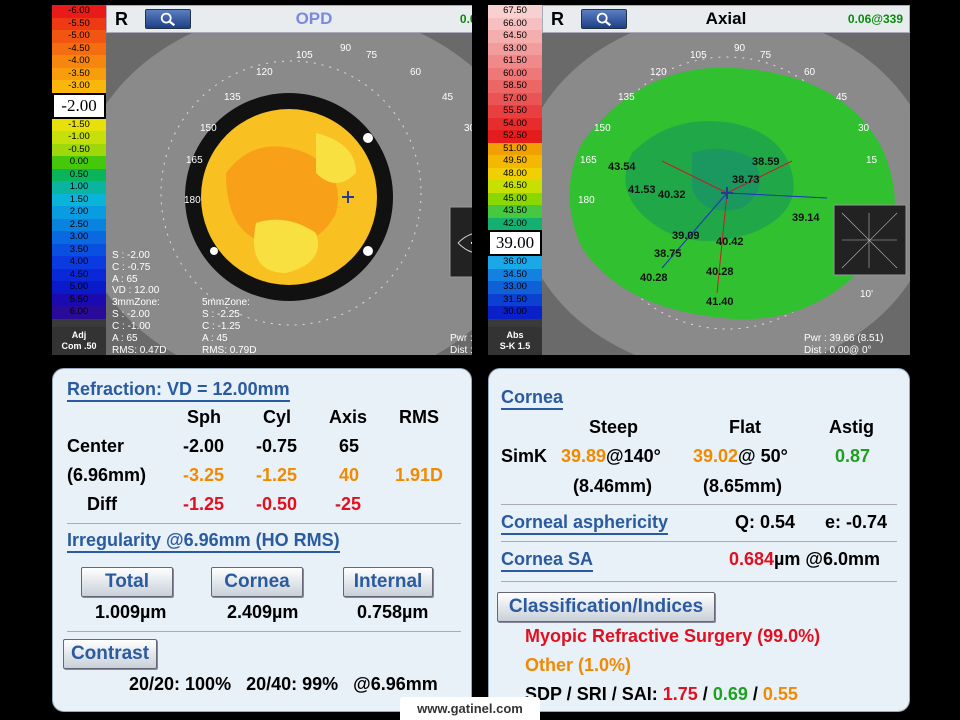 The image size is (960, 720). I want to click on scale-cell: -2.00, so click(79, 105).